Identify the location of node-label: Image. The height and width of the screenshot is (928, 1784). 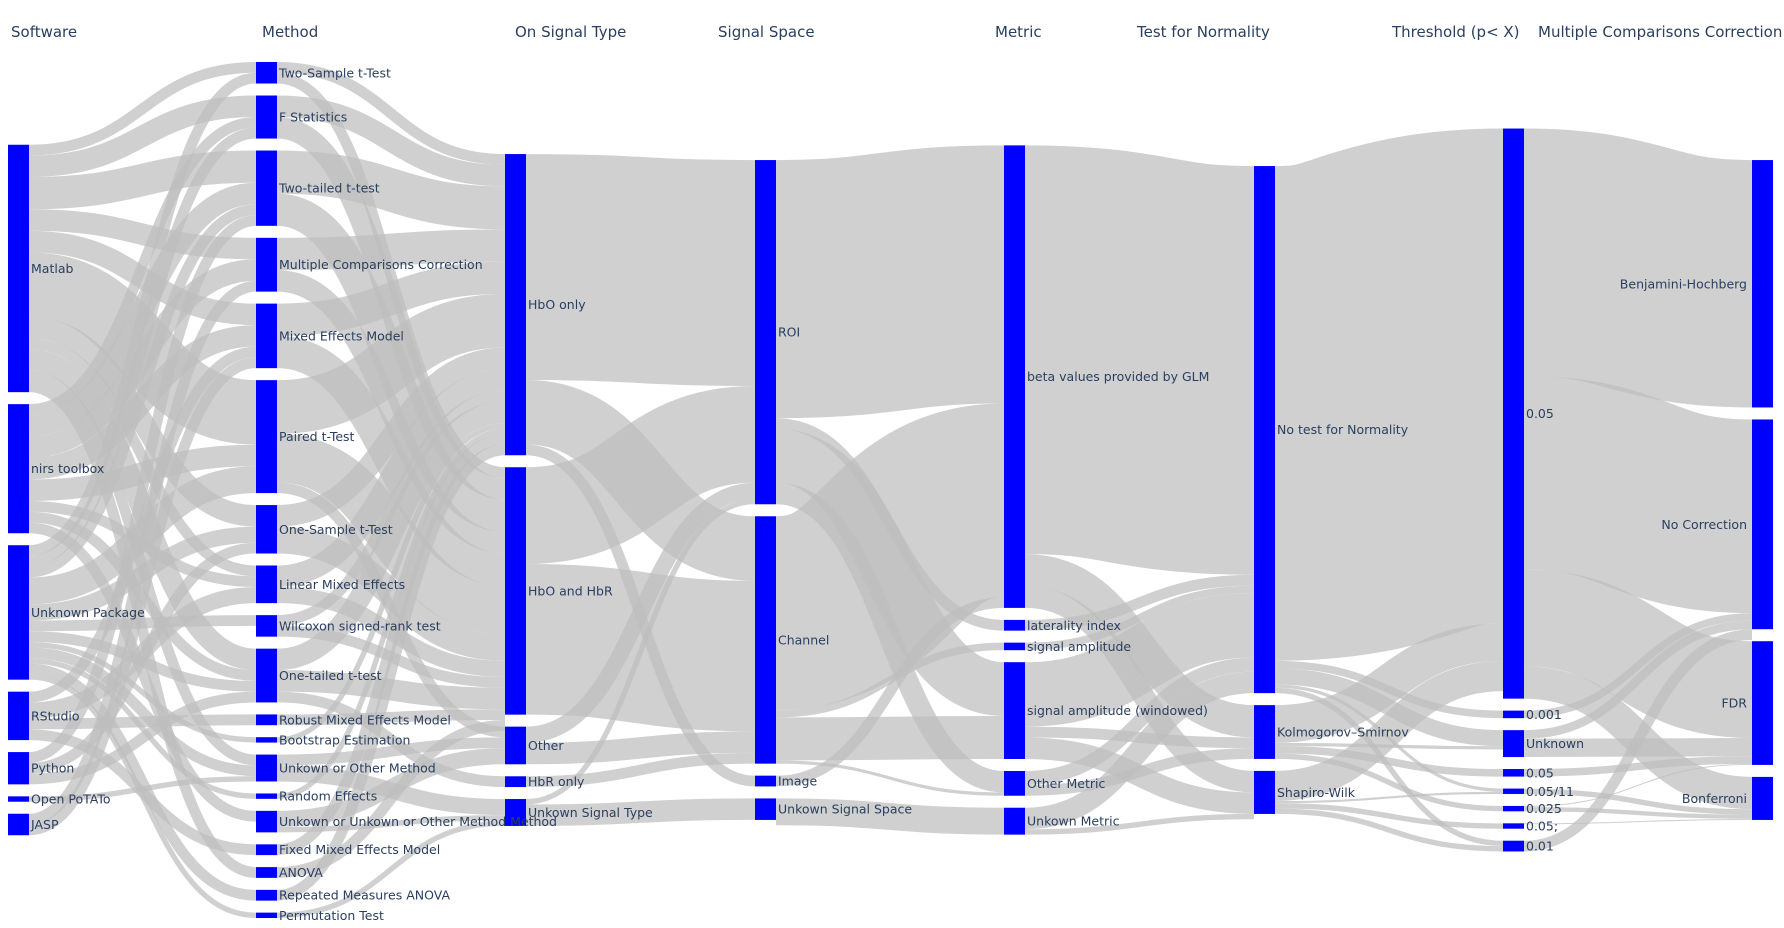
(797, 781).